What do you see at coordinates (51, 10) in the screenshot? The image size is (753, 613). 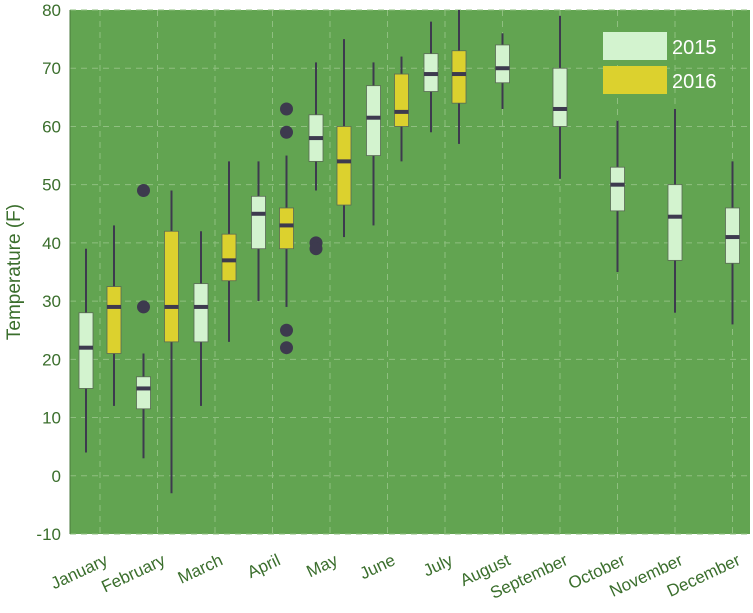 I see `y-tick-label: 80` at bounding box center [51, 10].